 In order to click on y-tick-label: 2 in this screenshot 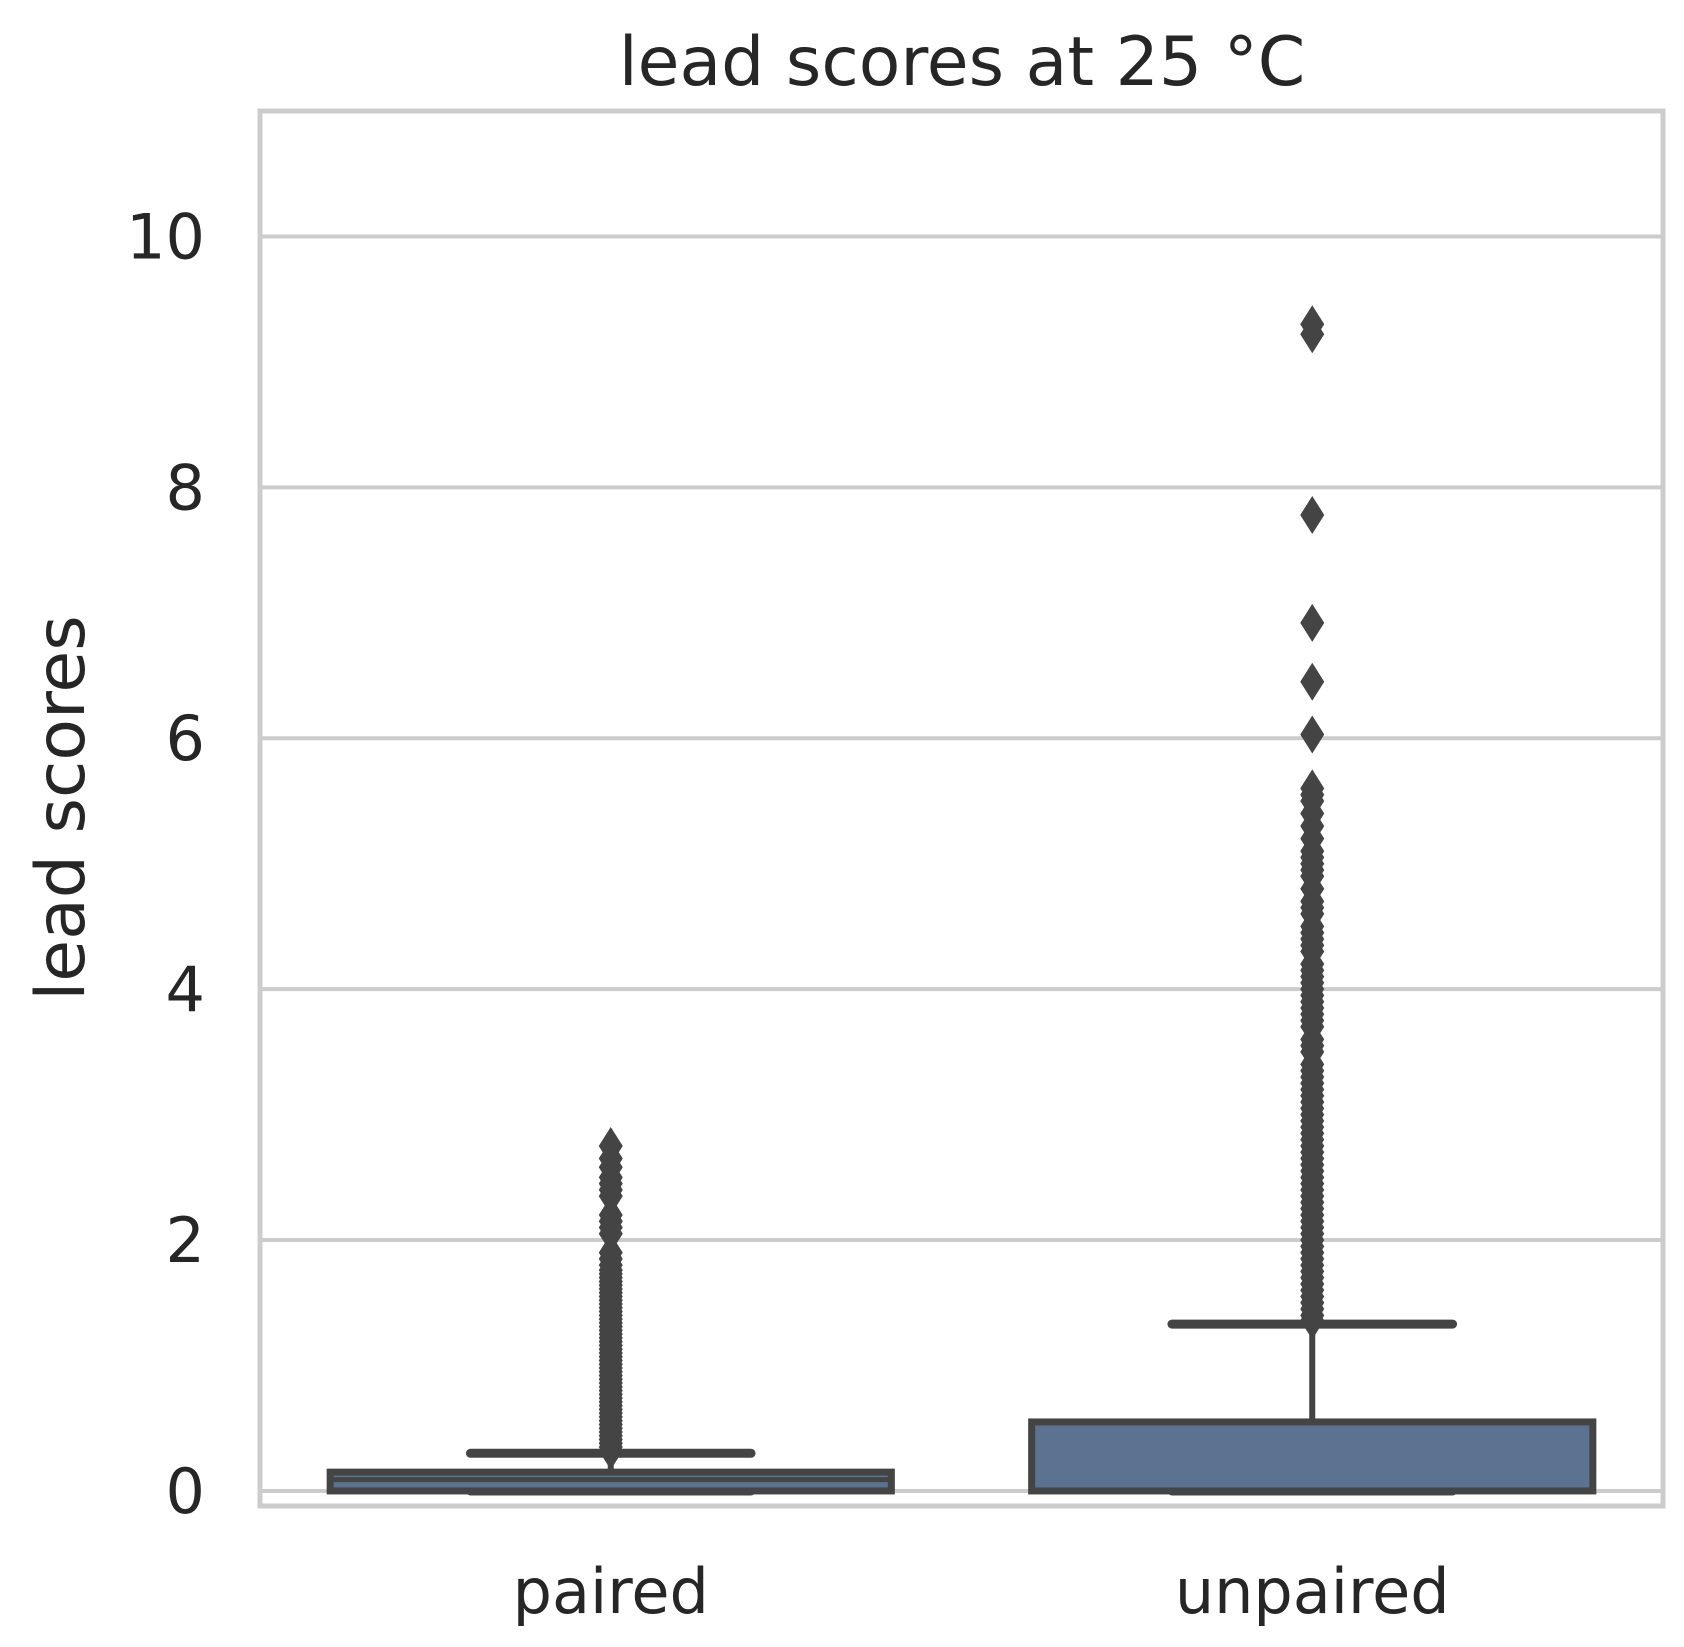, I will do `click(185, 1240)`.